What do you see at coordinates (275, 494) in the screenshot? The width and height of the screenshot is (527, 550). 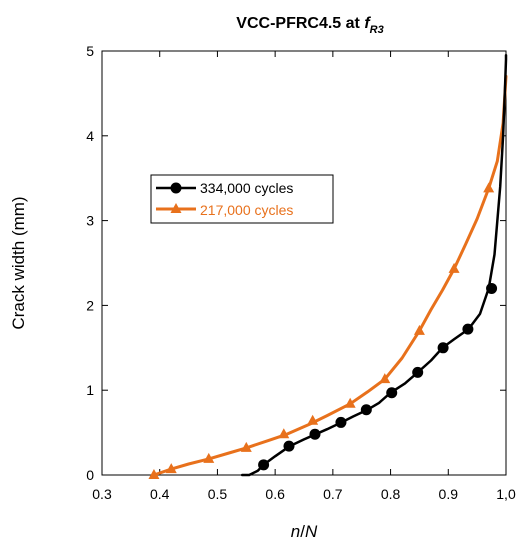 I see `x-tick-label: 0.6` at bounding box center [275, 494].